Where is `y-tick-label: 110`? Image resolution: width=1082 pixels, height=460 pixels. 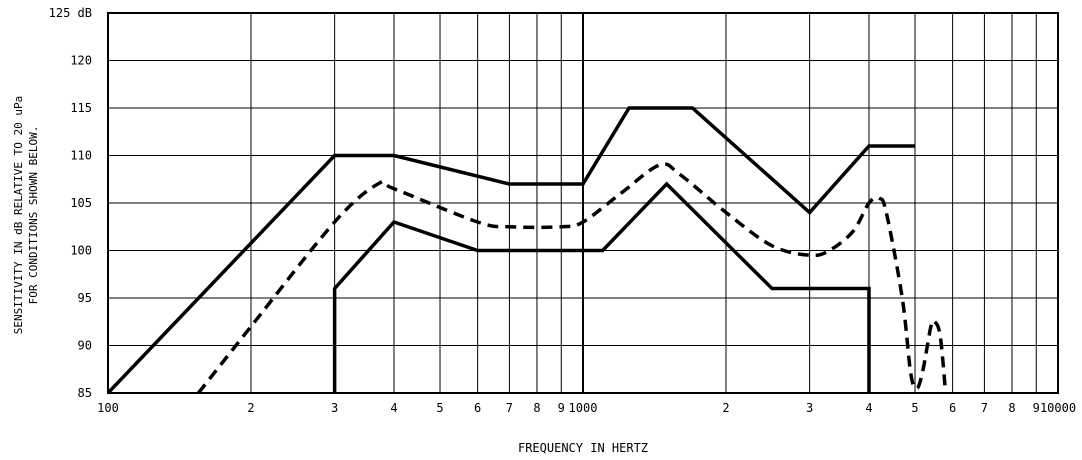 y-tick-label: 110 is located at coordinates (81, 156).